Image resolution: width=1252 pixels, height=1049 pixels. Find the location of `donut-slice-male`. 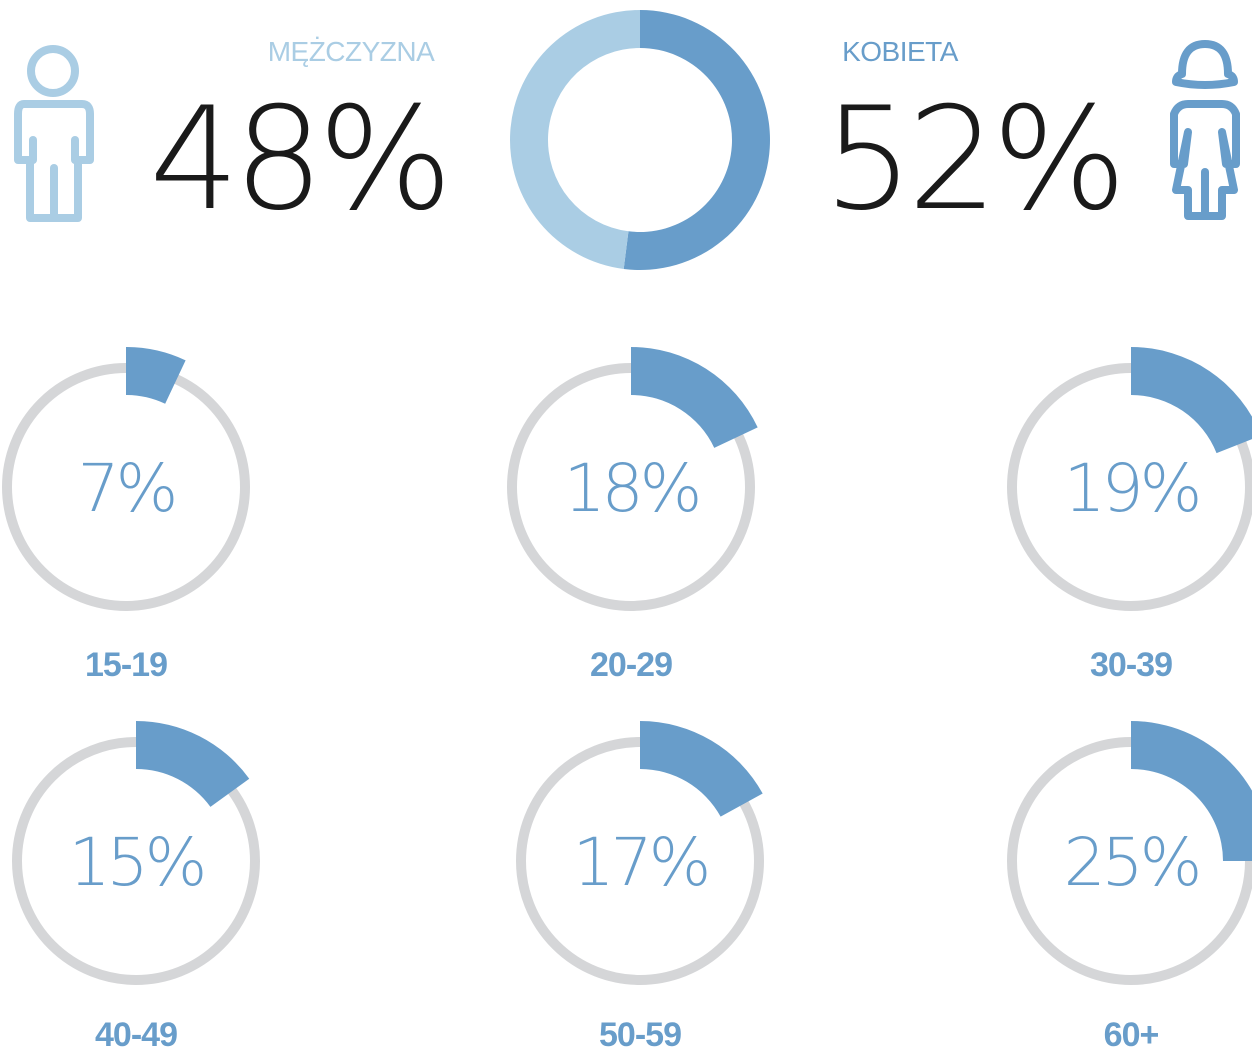

donut-slice-male is located at coordinates (574, 139).